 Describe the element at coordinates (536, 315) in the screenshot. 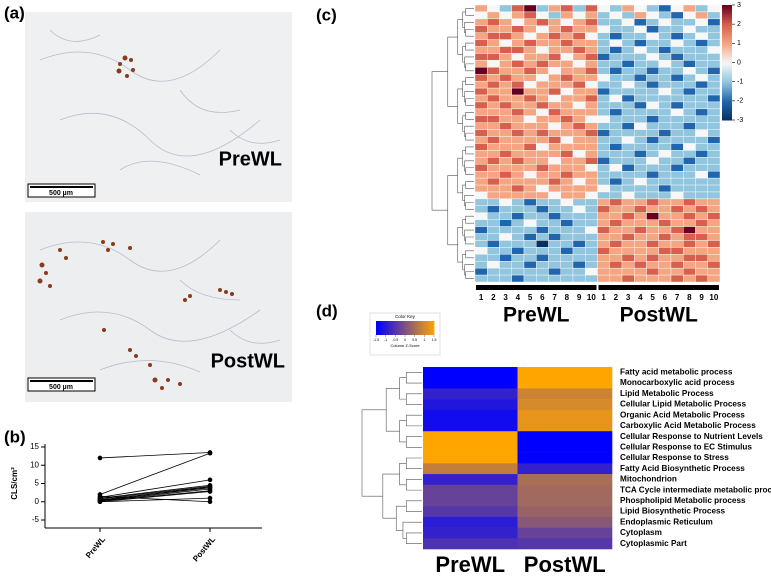

I see `group-label: PreWL` at that location.